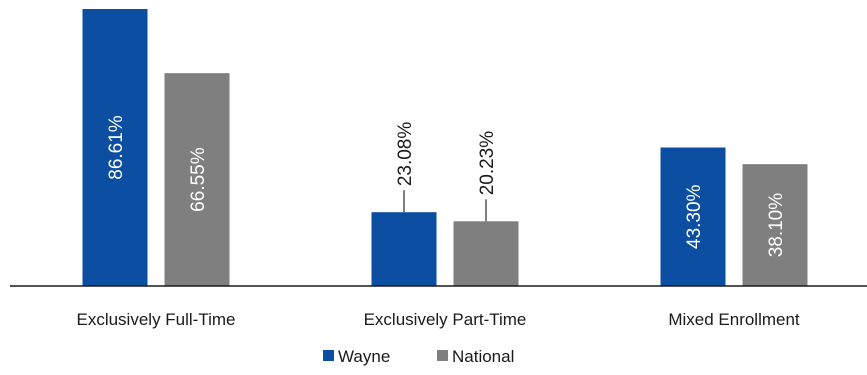  I want to click on category-label-3: Mixed Enrollment, so click(734, 319).